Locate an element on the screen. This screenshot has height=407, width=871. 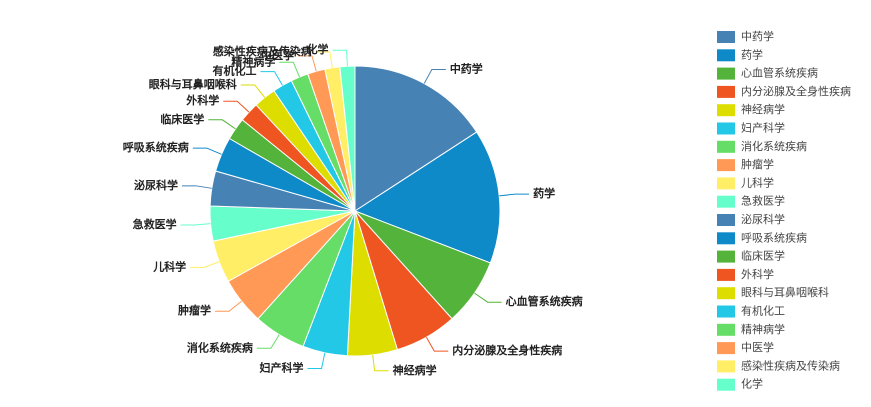
legend-label: 妇产科学 is located at coordinates (763, 128).